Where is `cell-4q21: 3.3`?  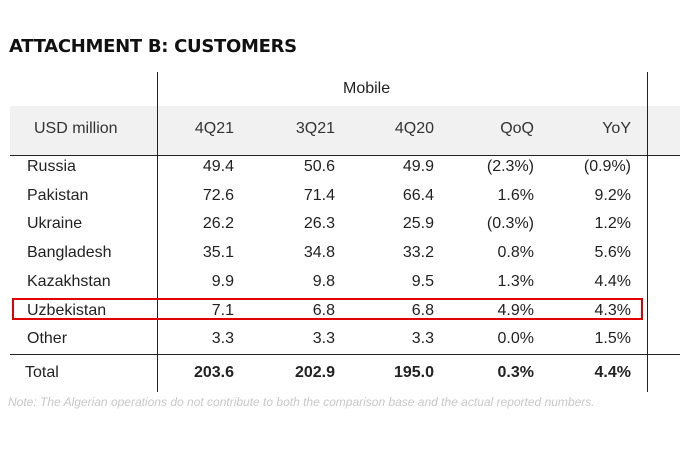
cell-4q21: 3.3 is located at coordinates (222, 338).